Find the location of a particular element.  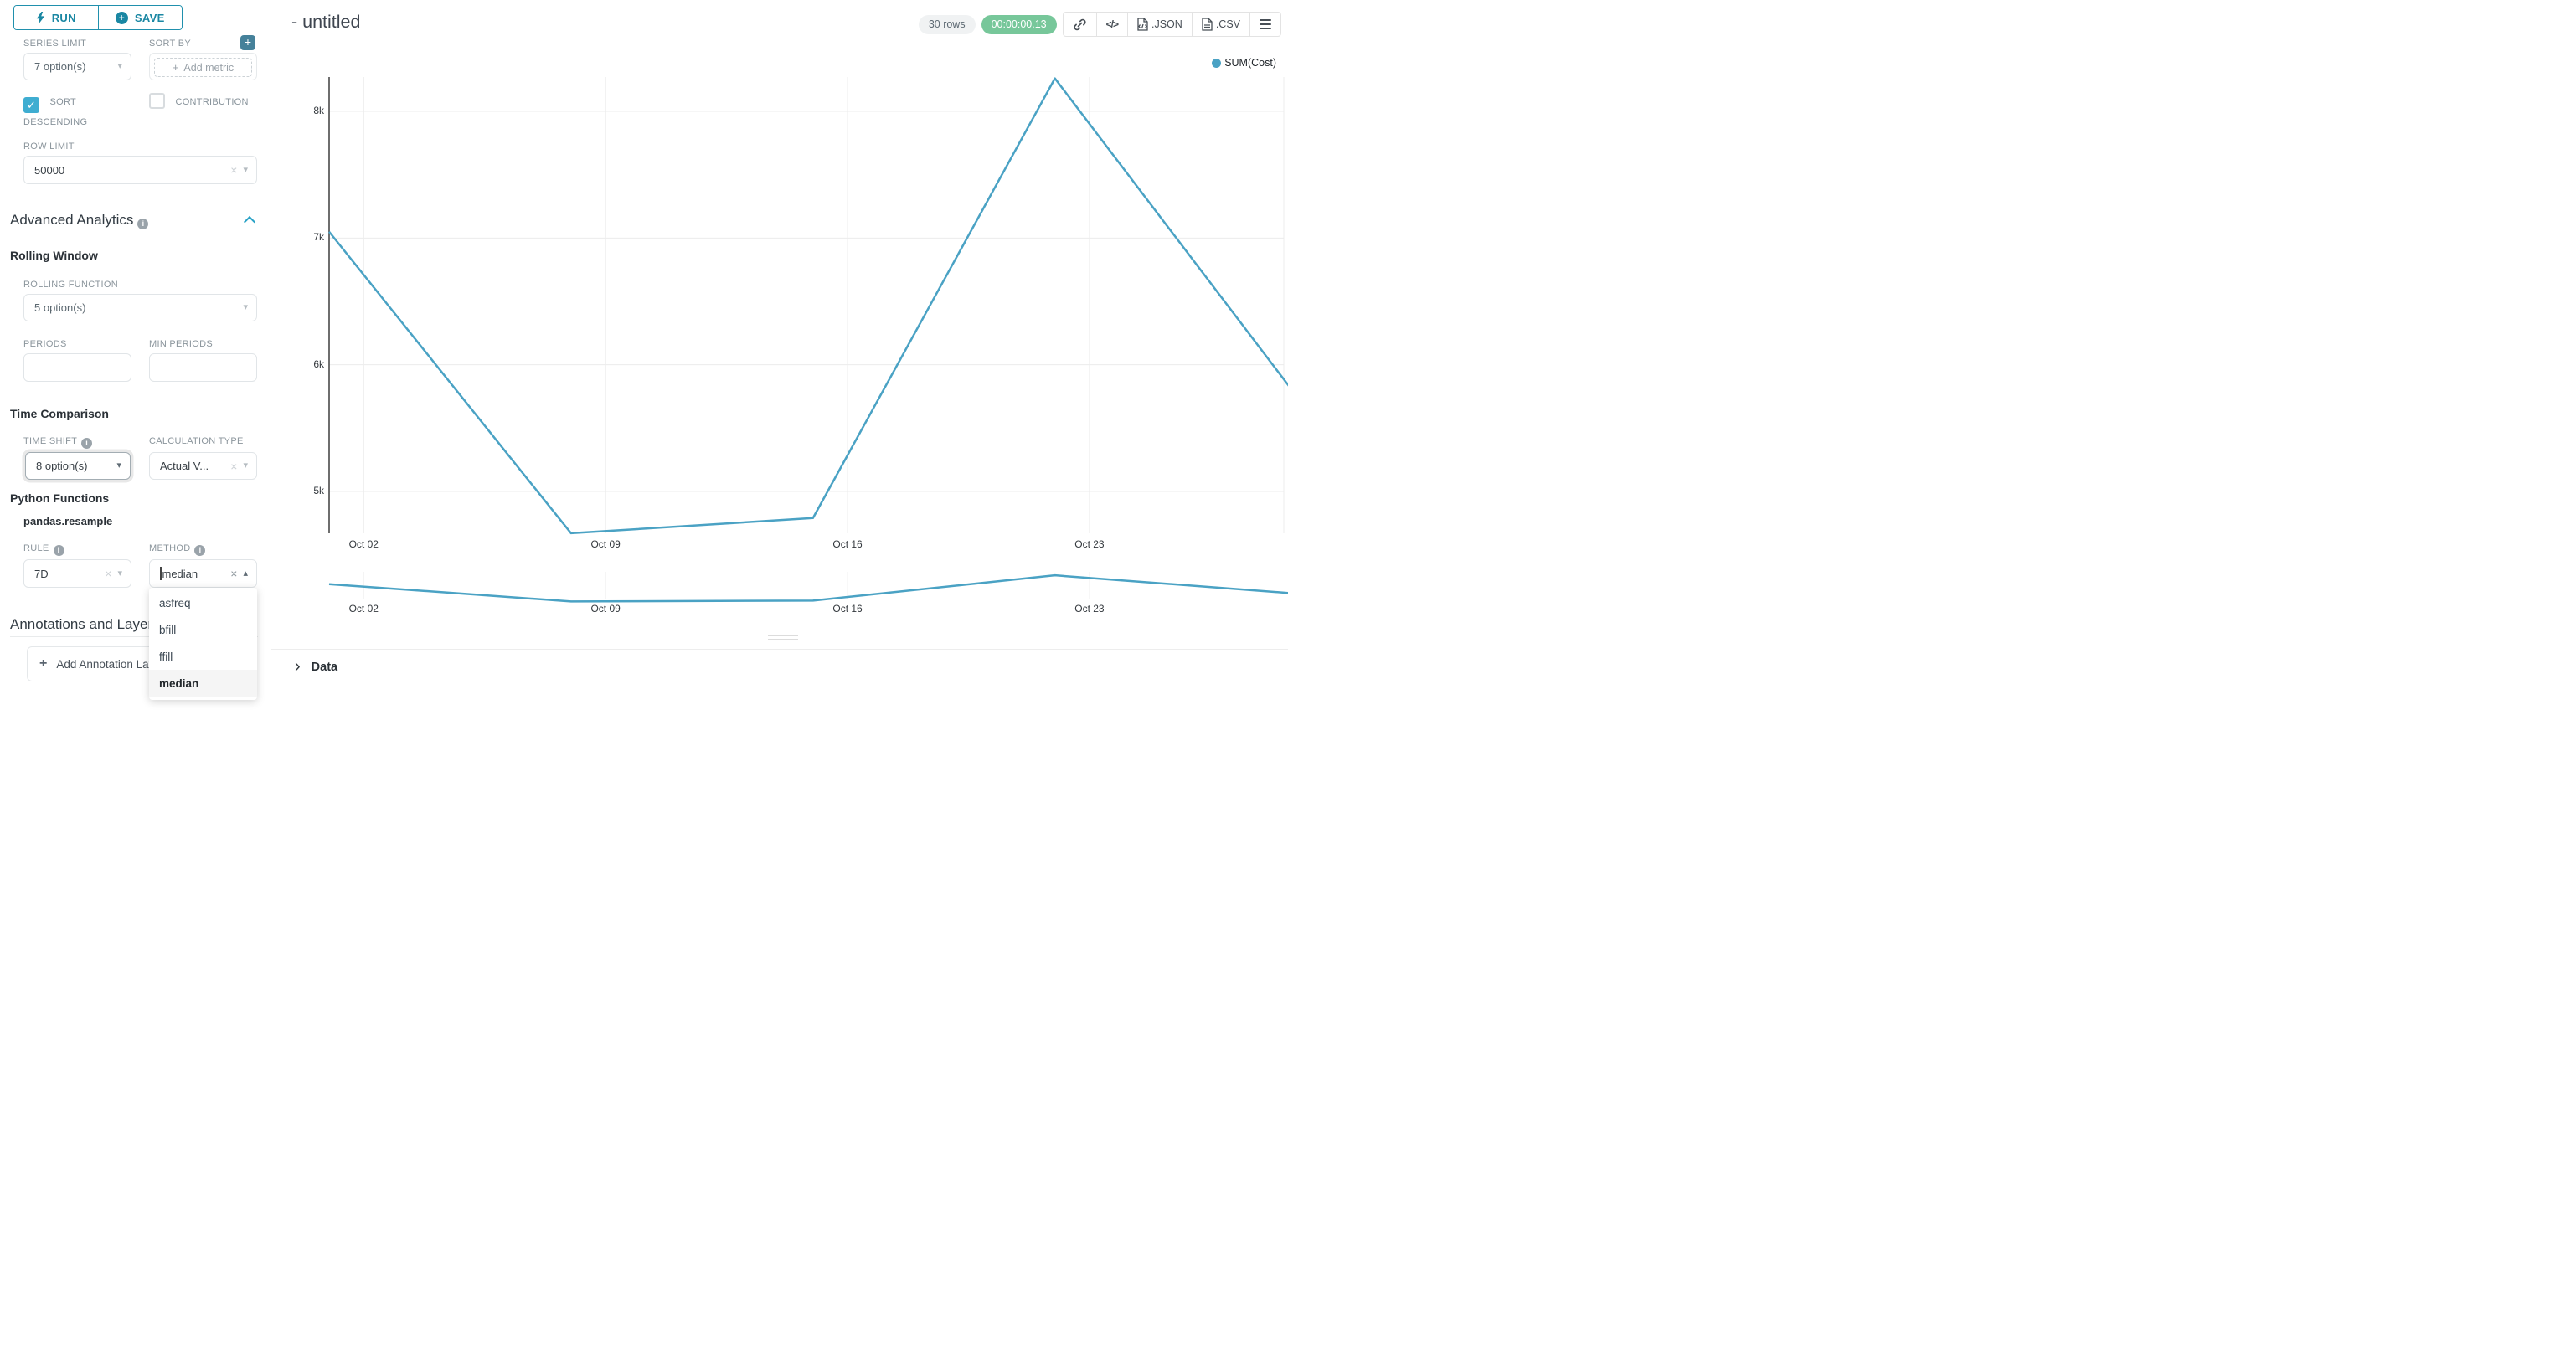

contribution-control: CONTRIBUTION is located at coordinates (207, 102).